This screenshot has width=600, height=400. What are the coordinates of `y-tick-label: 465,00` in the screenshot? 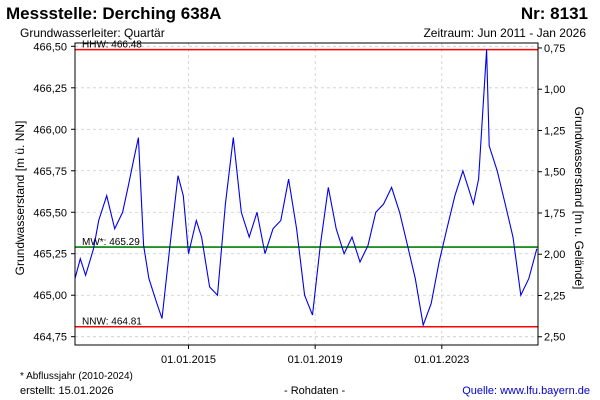 It's located at (50, 296).